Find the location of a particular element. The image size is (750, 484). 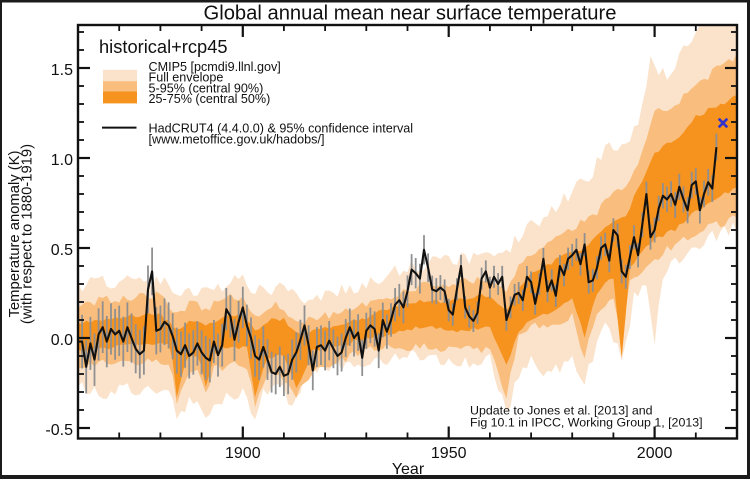

svg-text: 1.5 is located at coordinates (62, 70).